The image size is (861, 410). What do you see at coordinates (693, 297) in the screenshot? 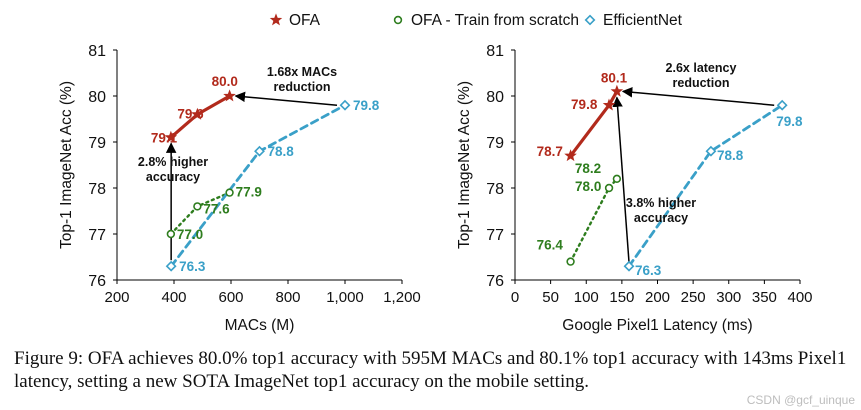
I see `x-tick-label: 250` at bounding box center [693, 297].